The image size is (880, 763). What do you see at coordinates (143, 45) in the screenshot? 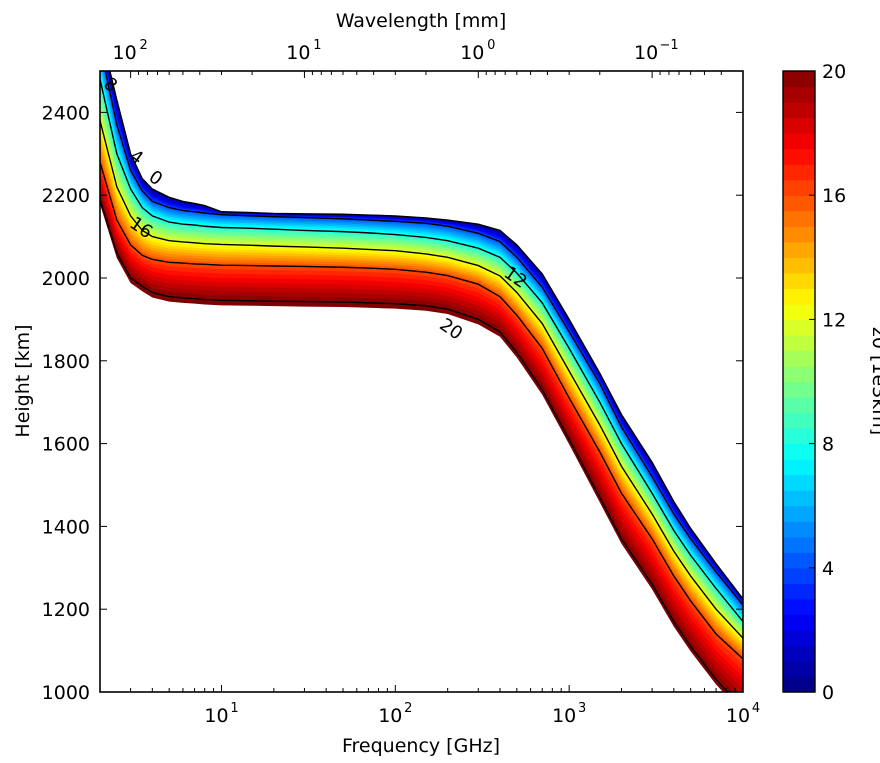
I see `x2-tick-exponent: 2` at bounding box center [143, 45].